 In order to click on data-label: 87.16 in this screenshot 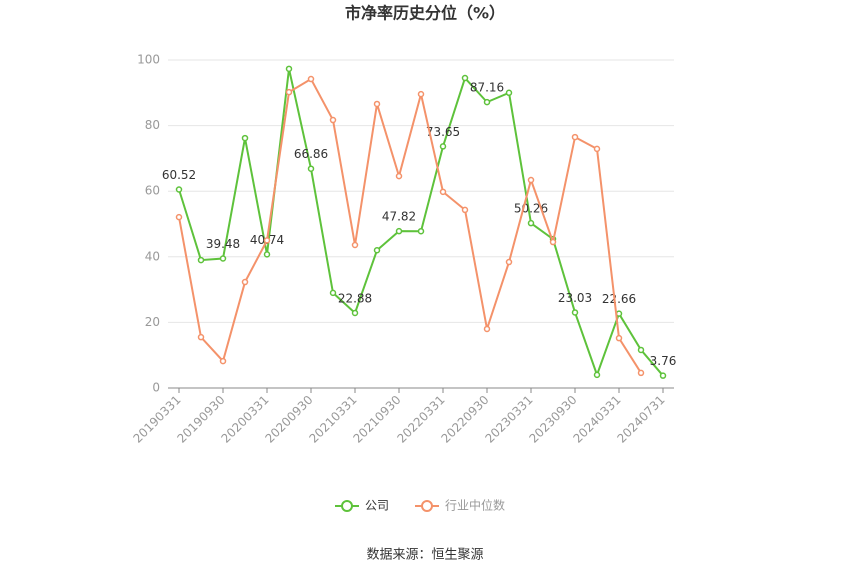, I will do `click(487, 88)`.